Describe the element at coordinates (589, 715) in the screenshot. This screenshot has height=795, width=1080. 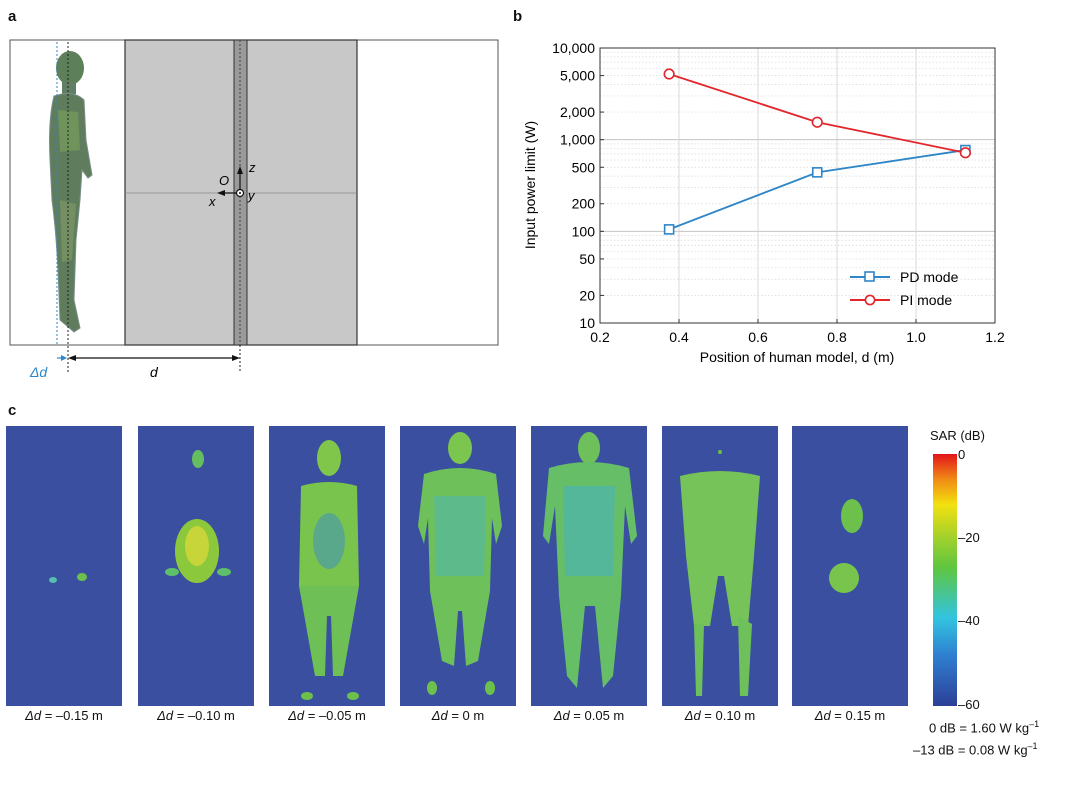
I see `slice-label: Δd = 0.05 m` at that location.